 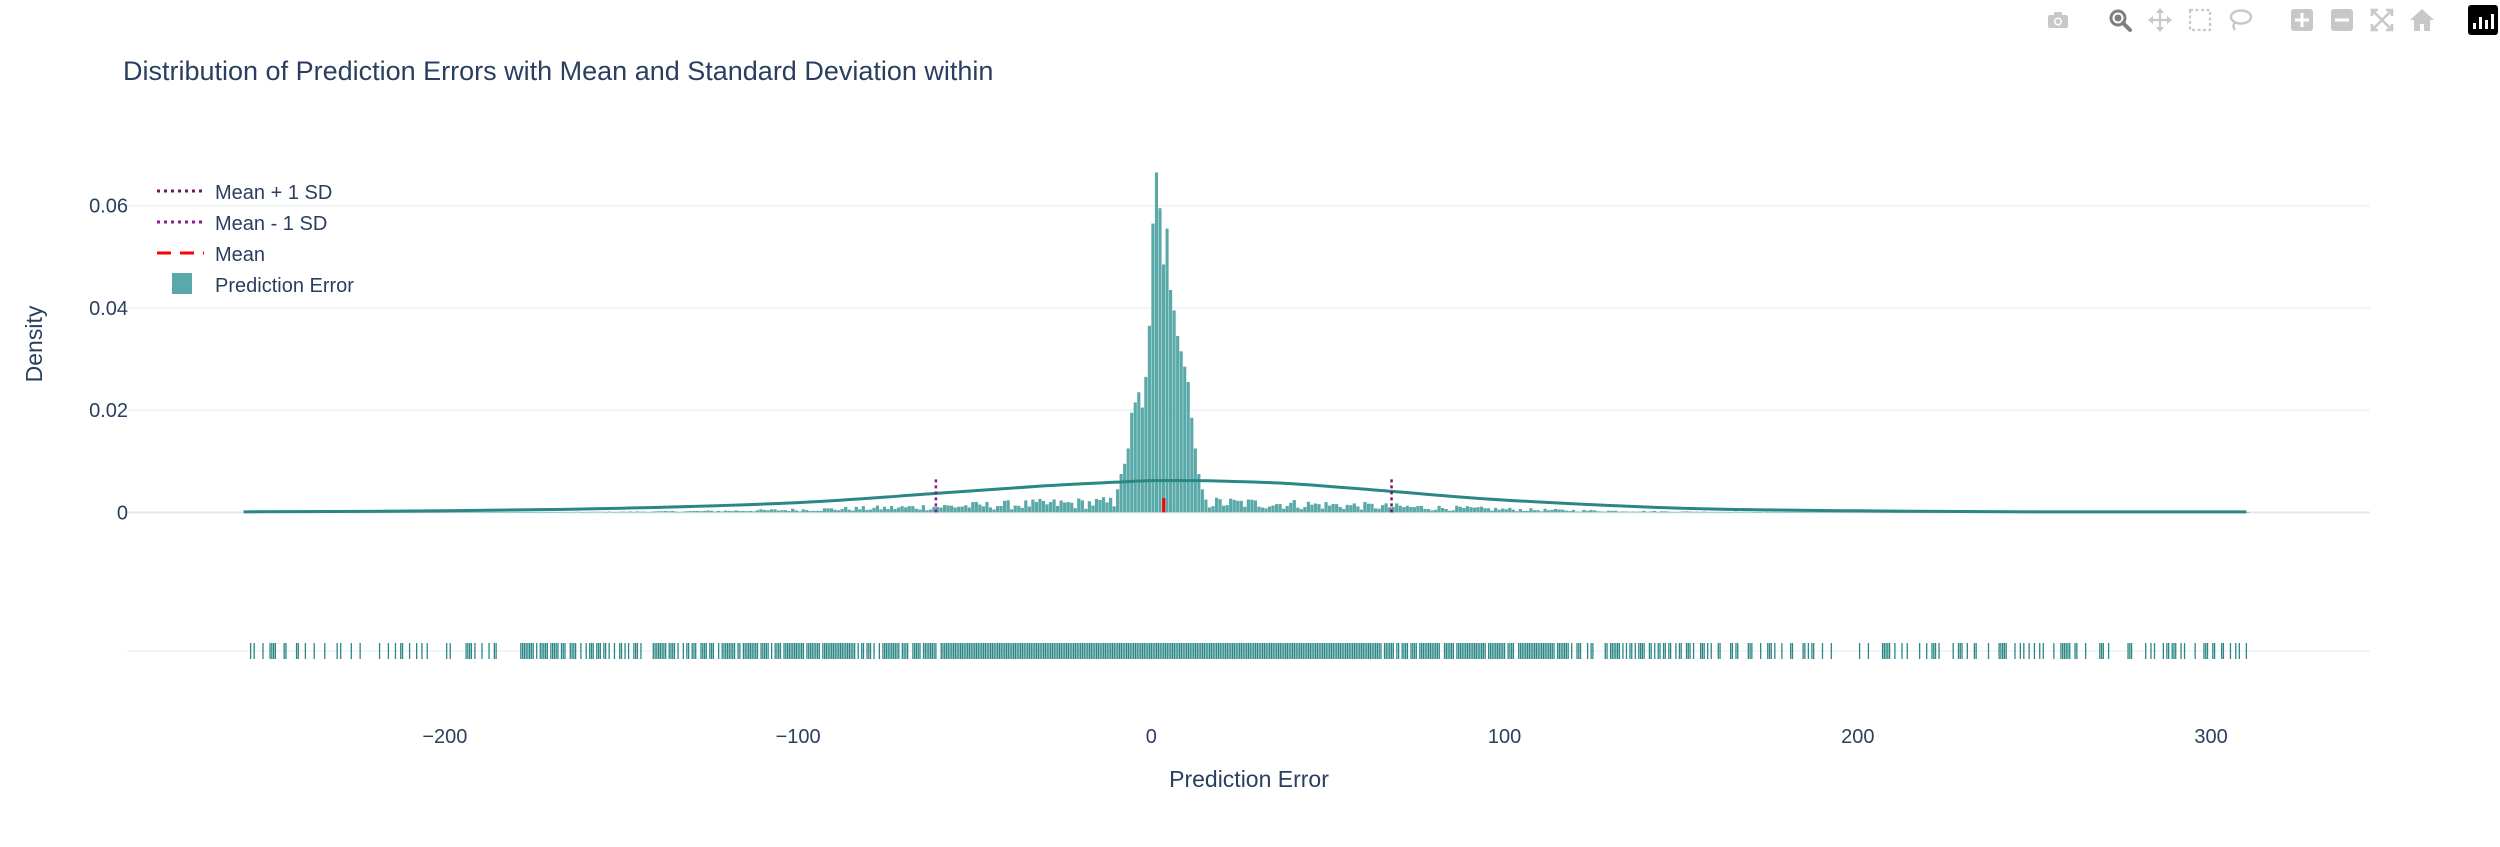 What do you see at coordinates (263, 285) in the screenshot?
I see `legend-item-prediction-error: Prediction Error` at bounding box center [263, 285].